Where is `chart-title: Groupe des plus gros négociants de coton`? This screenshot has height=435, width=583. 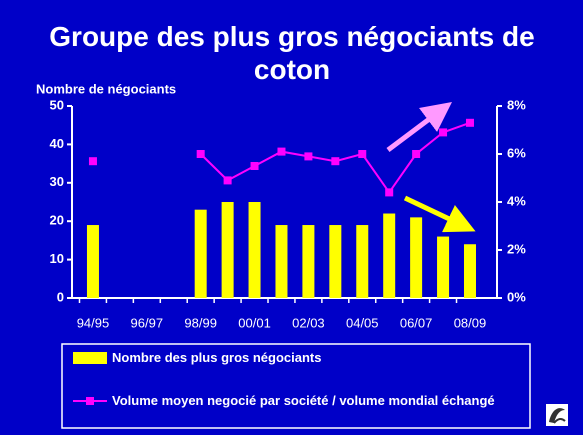 chart-title: Groupe des plus gros négociants de coton is located at coordinates (292, 53).